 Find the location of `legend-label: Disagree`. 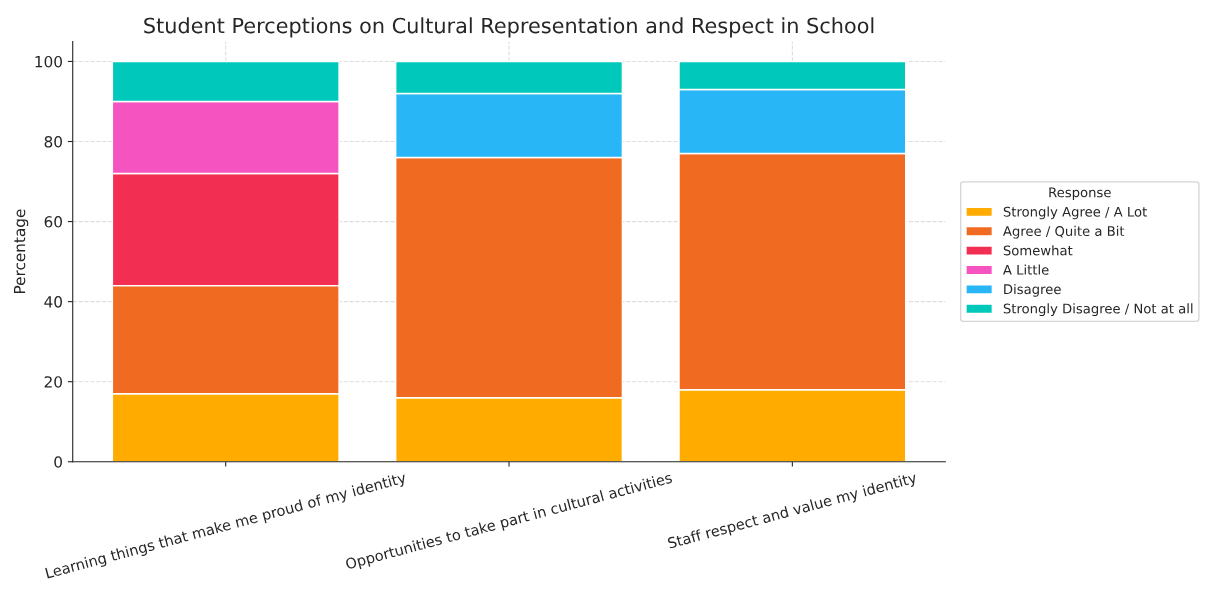

legend-label: Disagree is located at coordinates (1032, 290).